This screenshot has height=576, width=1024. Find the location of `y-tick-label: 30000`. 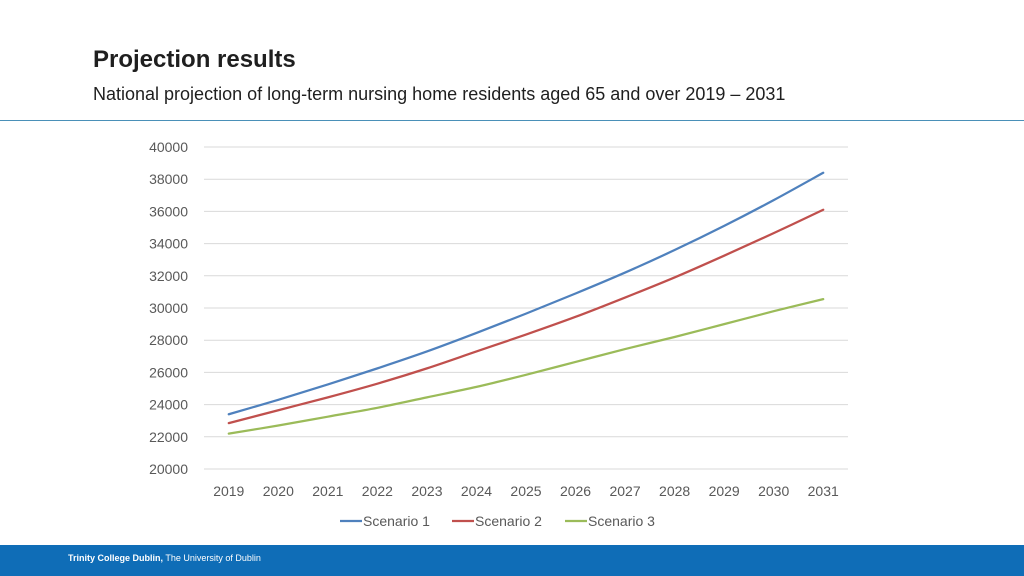

y-tick-label: 30000 is located at coordinates (168, 308).